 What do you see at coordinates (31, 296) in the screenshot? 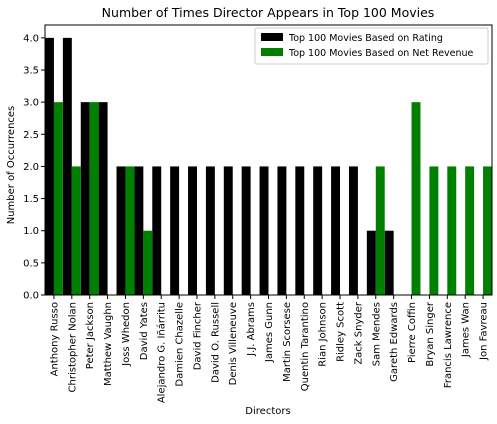
I see `y-tick-label: 0.0` at bounding box center [31, 296].